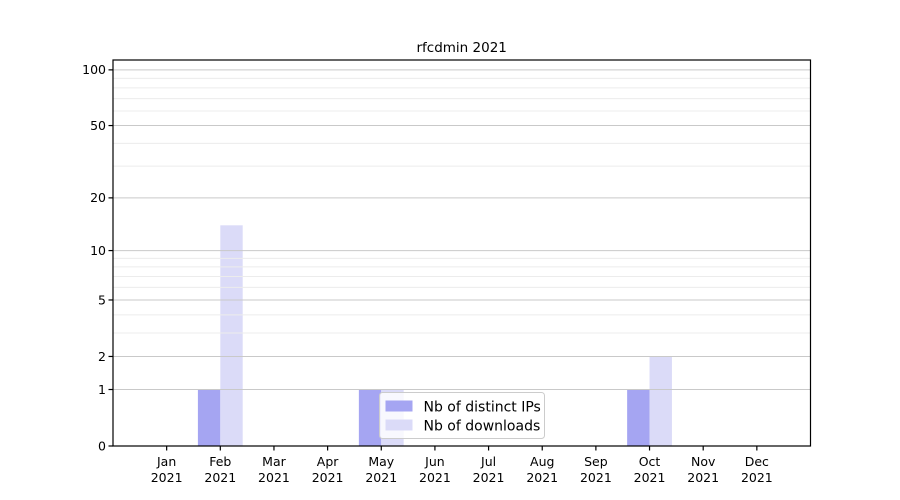  I want to click on bar-distinct-ips-feb, so click(209, 417).